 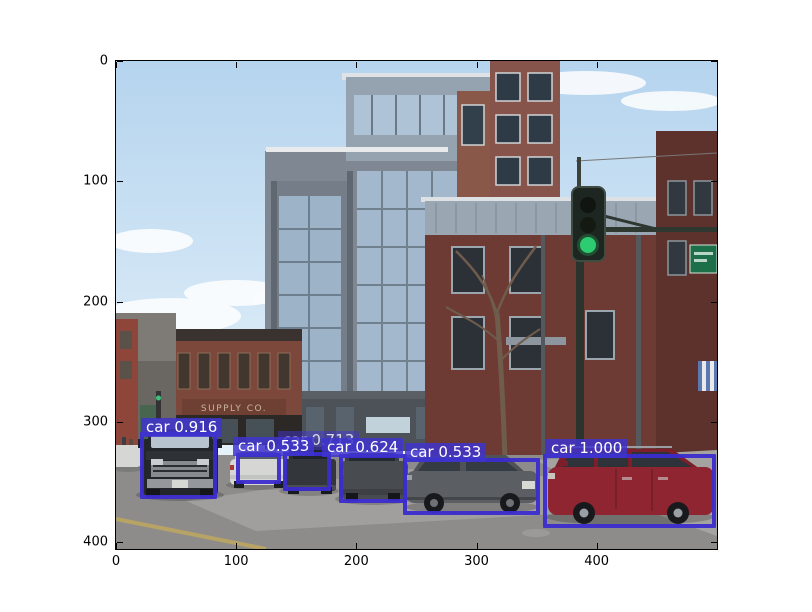 What do you see at coordinates (493, 353) in the screenshot?
I see `tree` at bounding box center [493, 353].